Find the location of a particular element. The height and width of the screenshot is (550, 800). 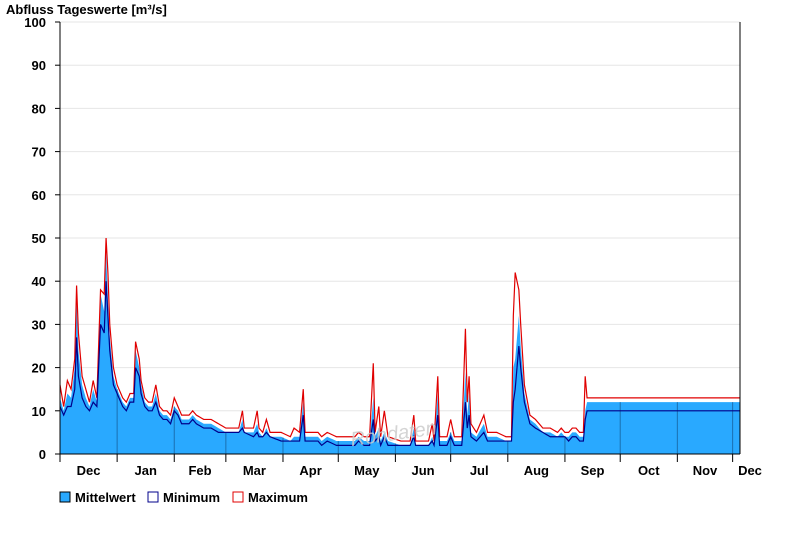

y-tick-label: 10 is located at coordinates (39, 411).